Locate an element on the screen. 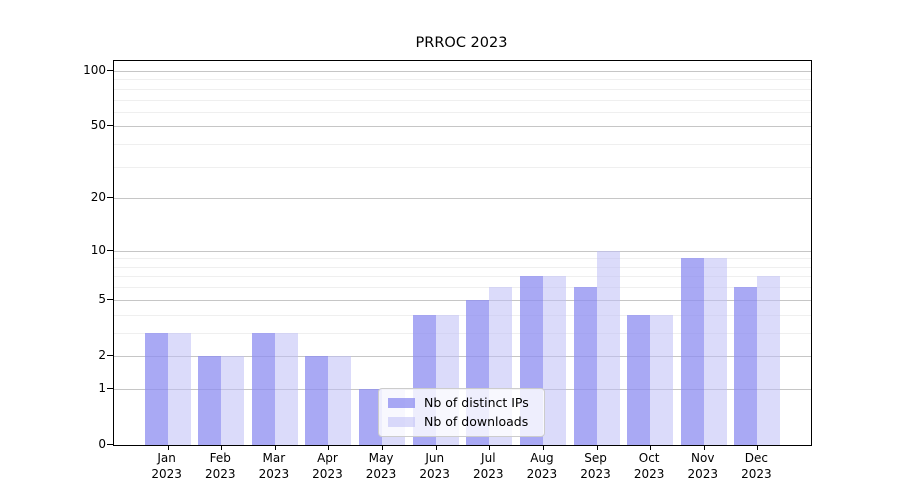  x-tick-label-jan: Jan 2023 is located at coordinates (166, 466).